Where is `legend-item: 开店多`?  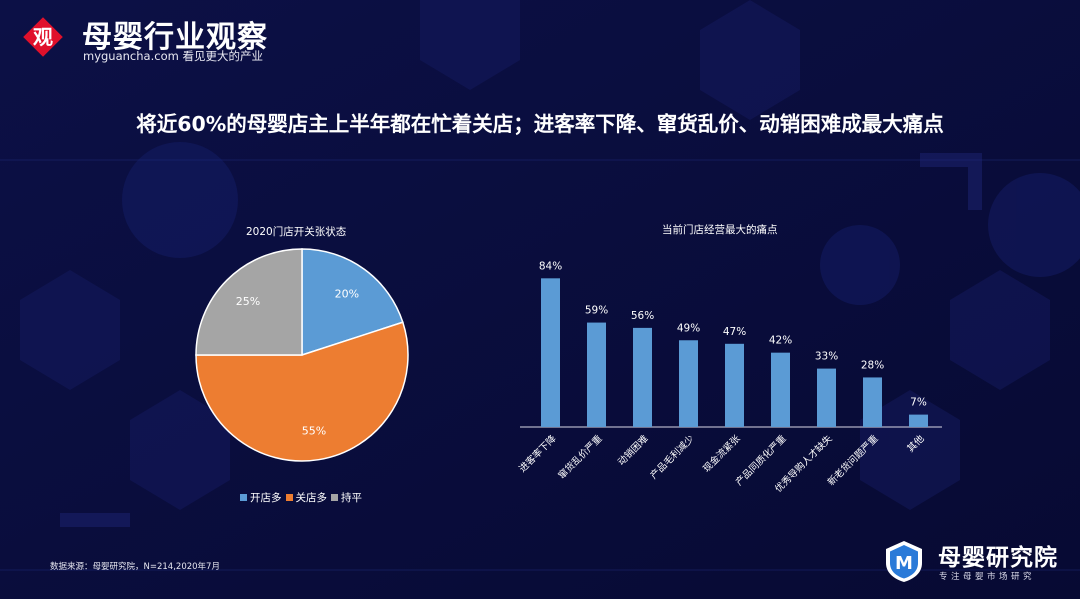
legend-item: 开店多 is located at coordinates (261, 497).